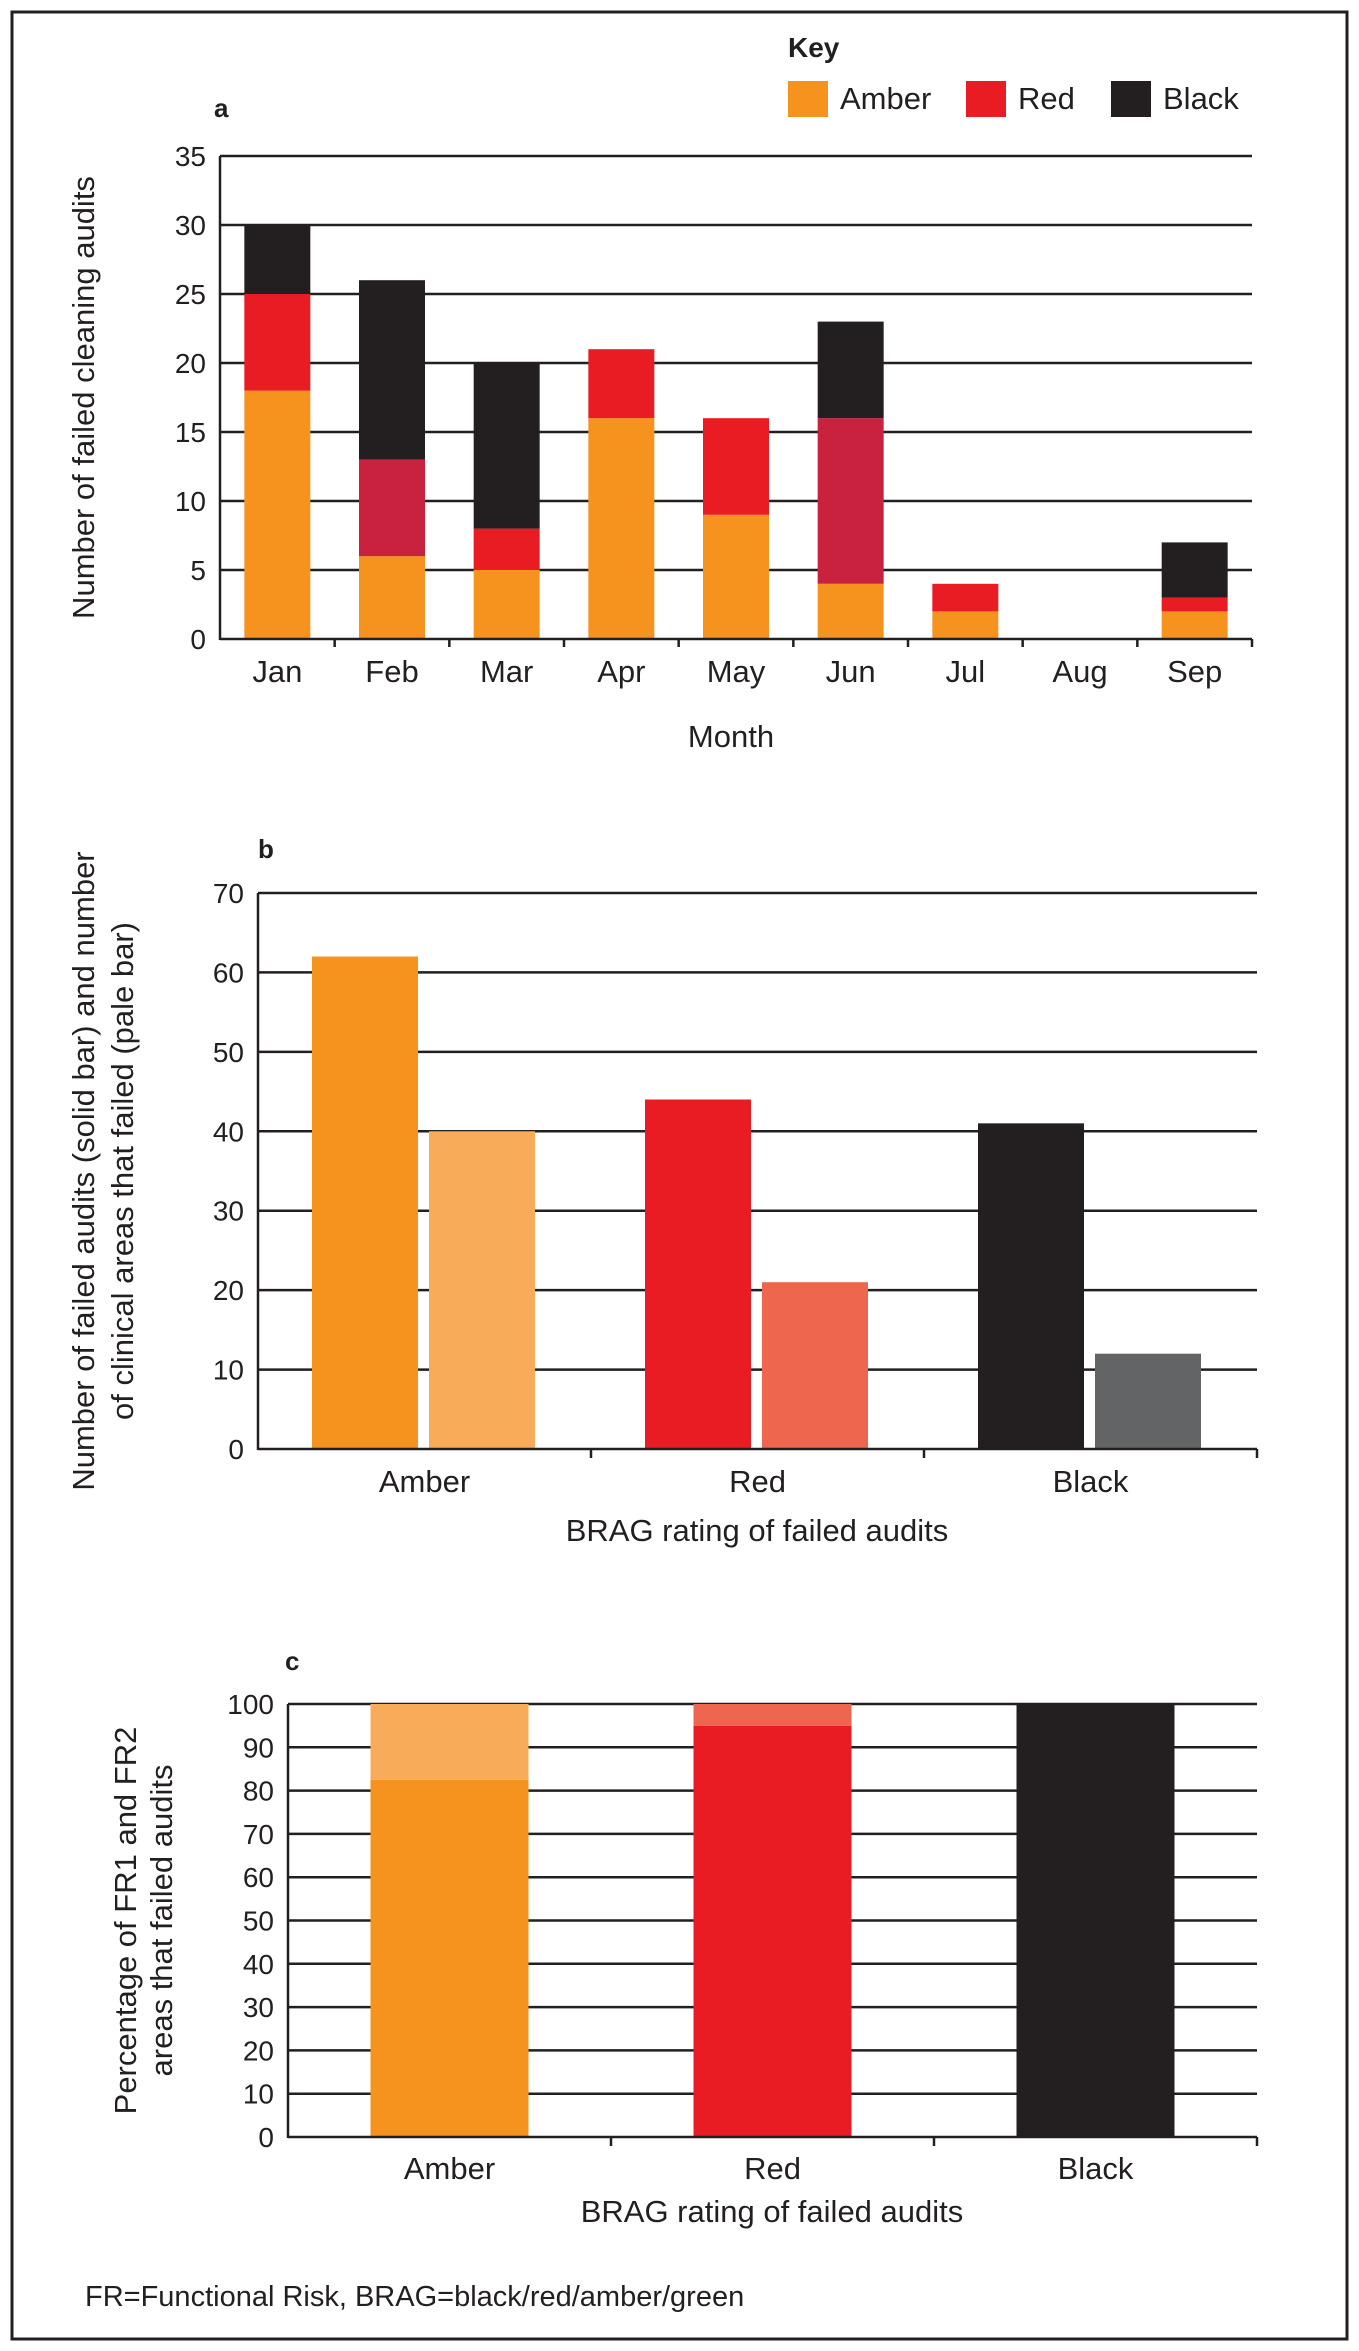 The height and width of the screenshot is (2351, 1359). I want to click on x-tick-label: Apr, so click(621, 671).